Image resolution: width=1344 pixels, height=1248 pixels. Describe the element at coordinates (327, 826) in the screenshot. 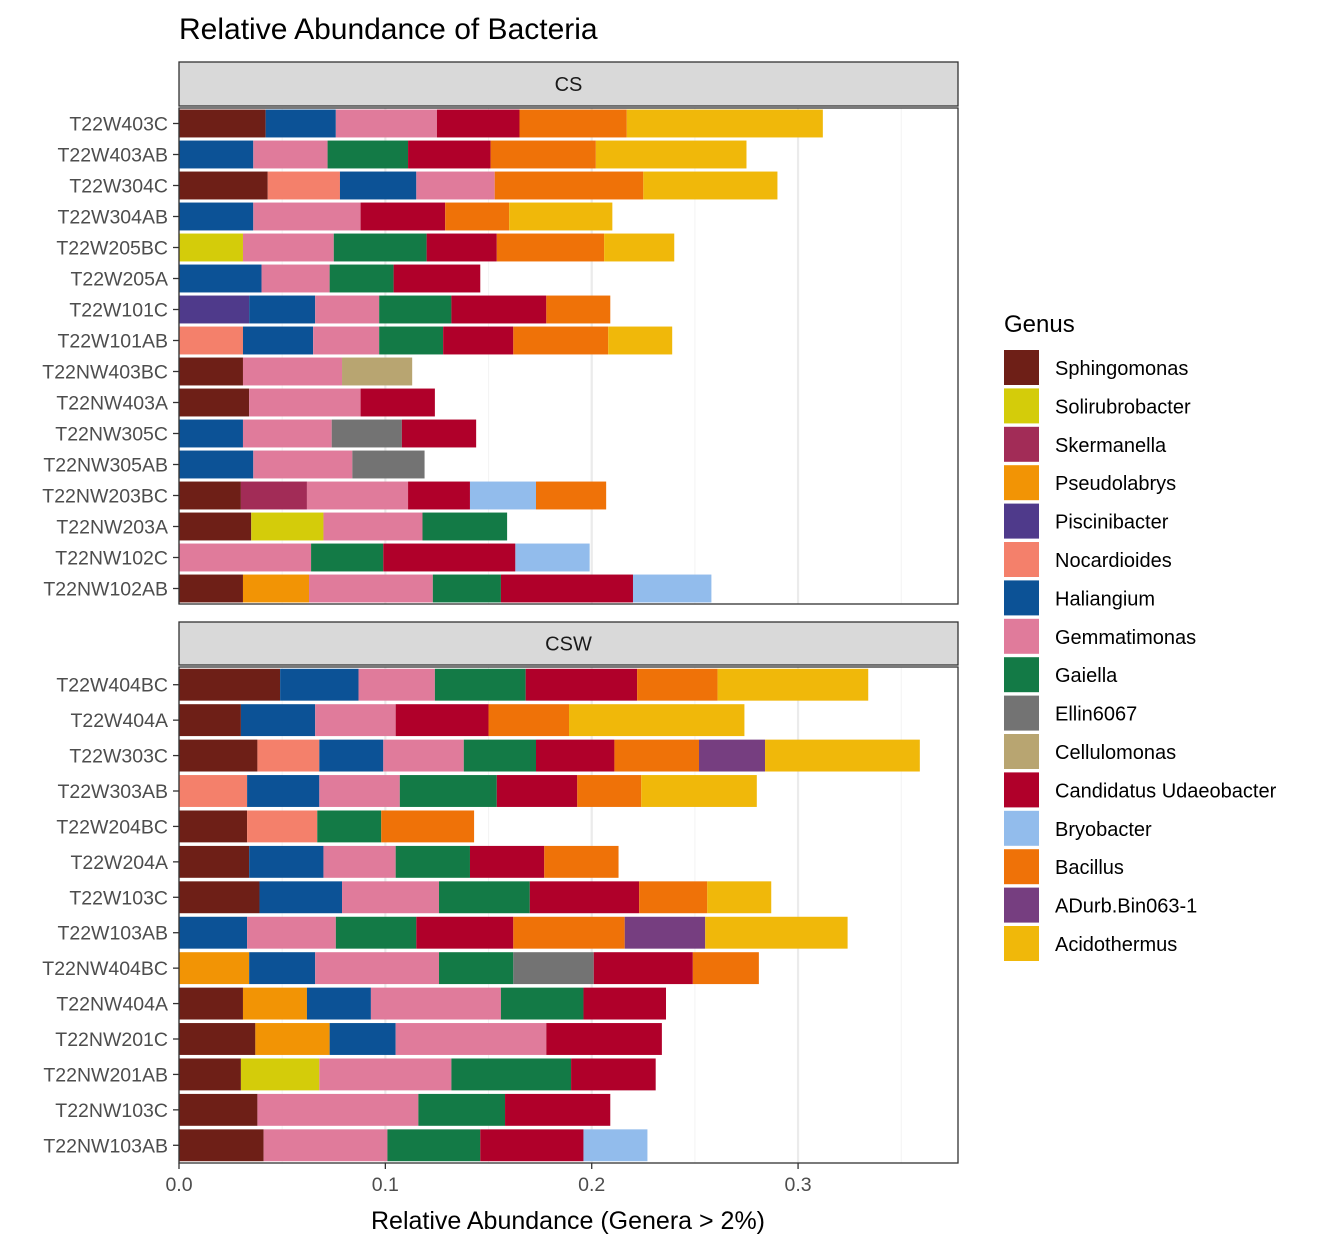

I see `bar-t22w204bc` at that location.